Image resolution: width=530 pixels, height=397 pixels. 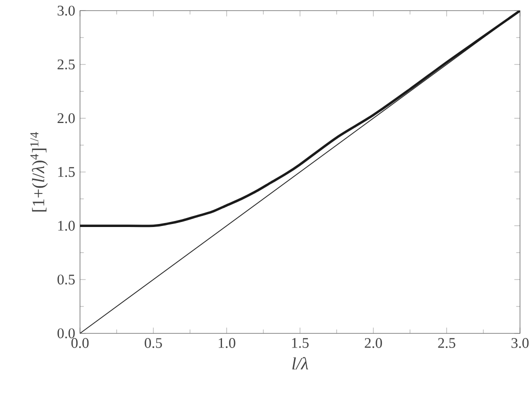 What do you see at coordinates (66, 225) in the screenshot?
I see `y-tick-label: 1.0` at bounding box center [66, 225].